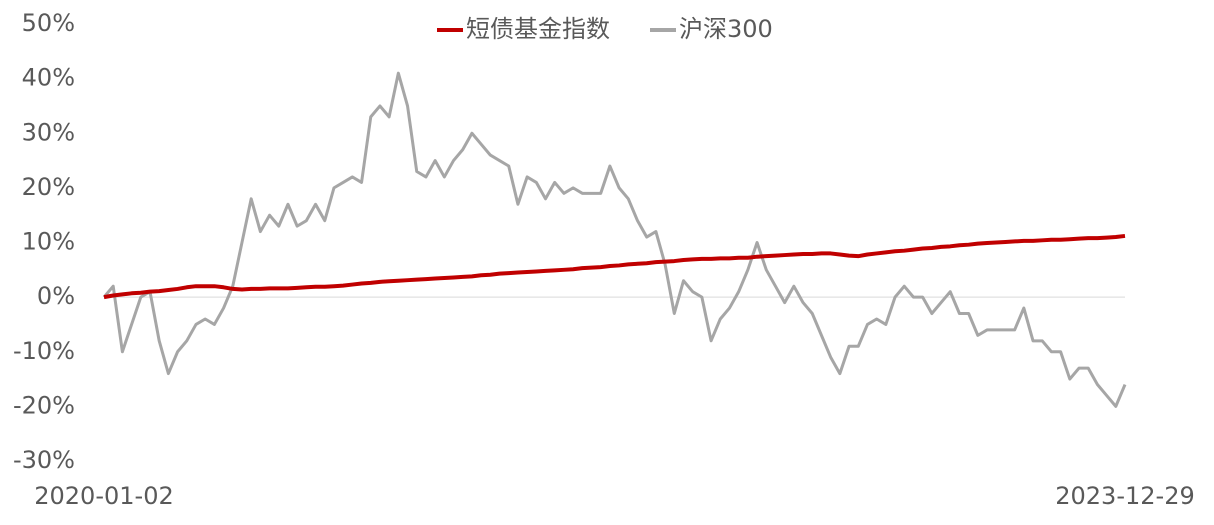  Describe the element at coordinates (56, 296) in the screenshot. I see `y-tick-label: 0%` at that location.